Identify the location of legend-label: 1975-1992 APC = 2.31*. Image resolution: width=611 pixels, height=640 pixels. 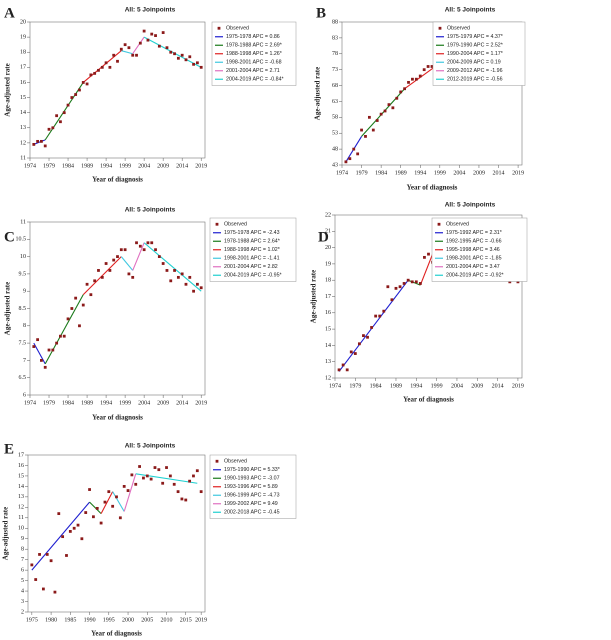
(474, 233).